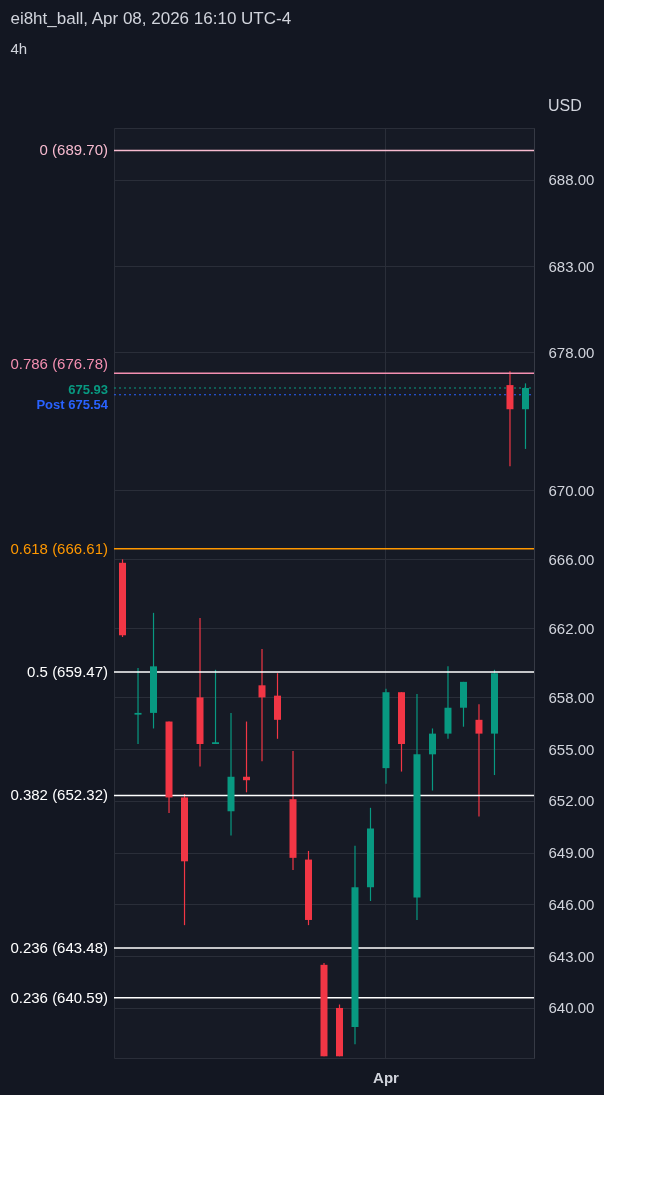 The width and height of the screenshot is (651, 1200). Describe the element at coordinates (571, 956) in the screenshot. I see `y-tick-label: 643.00` at that location.